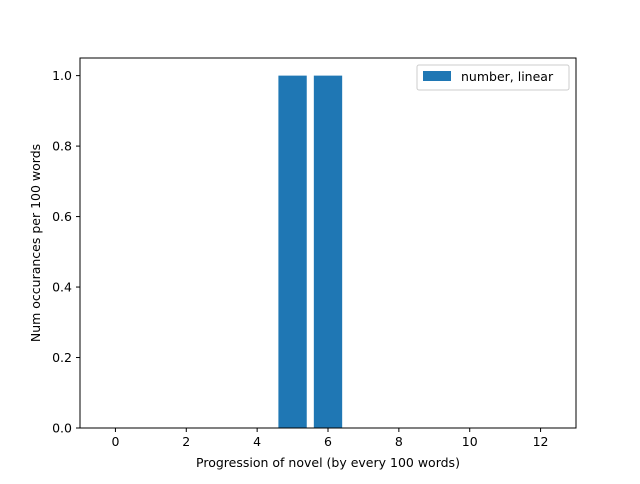  What do you see at coordinates (399, 441) in the screenshot?
I see `x-tick-label: 8` at bounding box center [399, 441].